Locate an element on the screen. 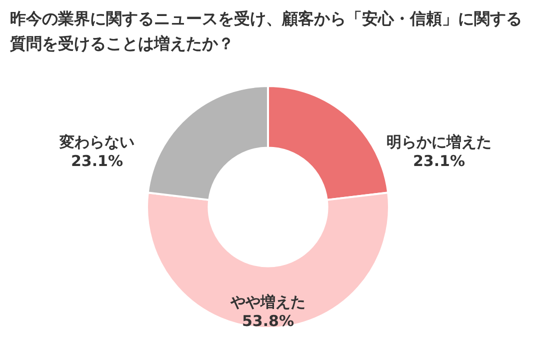 The image size is (536, 344). data-label: 53.8% is located at coordinates (268, 321).